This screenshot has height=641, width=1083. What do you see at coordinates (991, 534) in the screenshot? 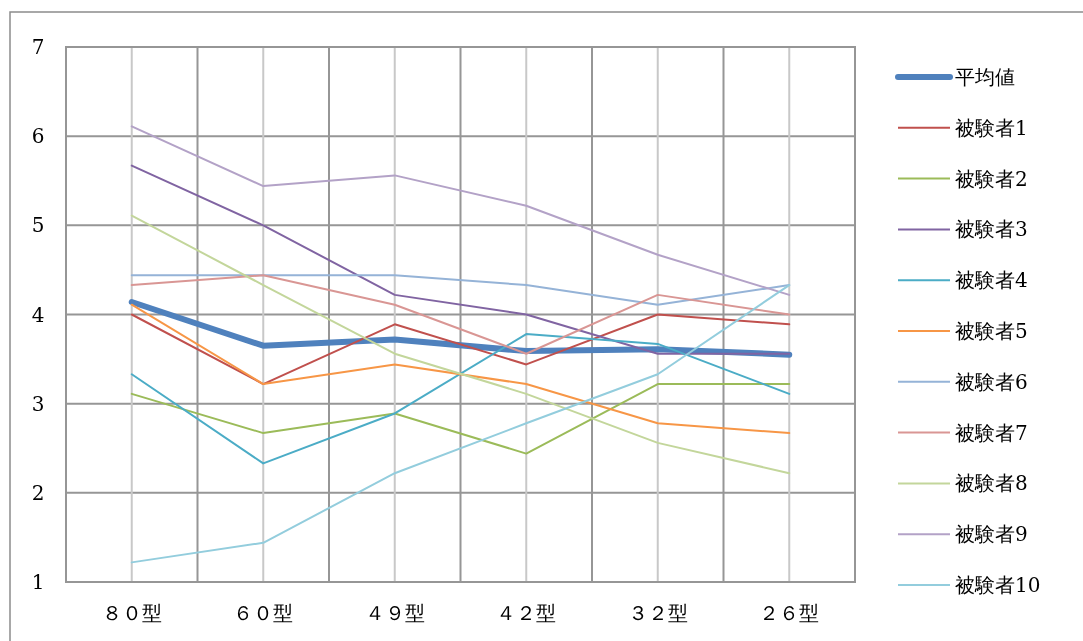
I see `legend-label: 被験者9` at bounding box center [991, 534].